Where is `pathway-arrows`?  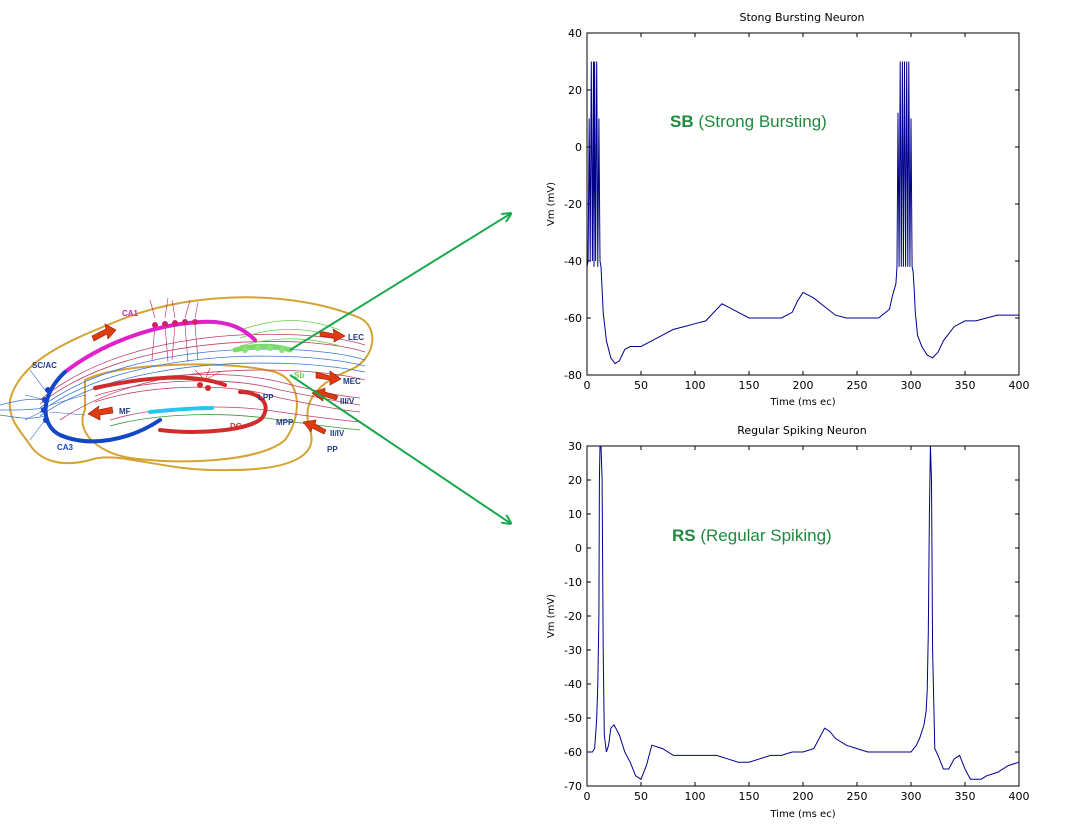 pathway-arrows is located at coordinates (216, 379).